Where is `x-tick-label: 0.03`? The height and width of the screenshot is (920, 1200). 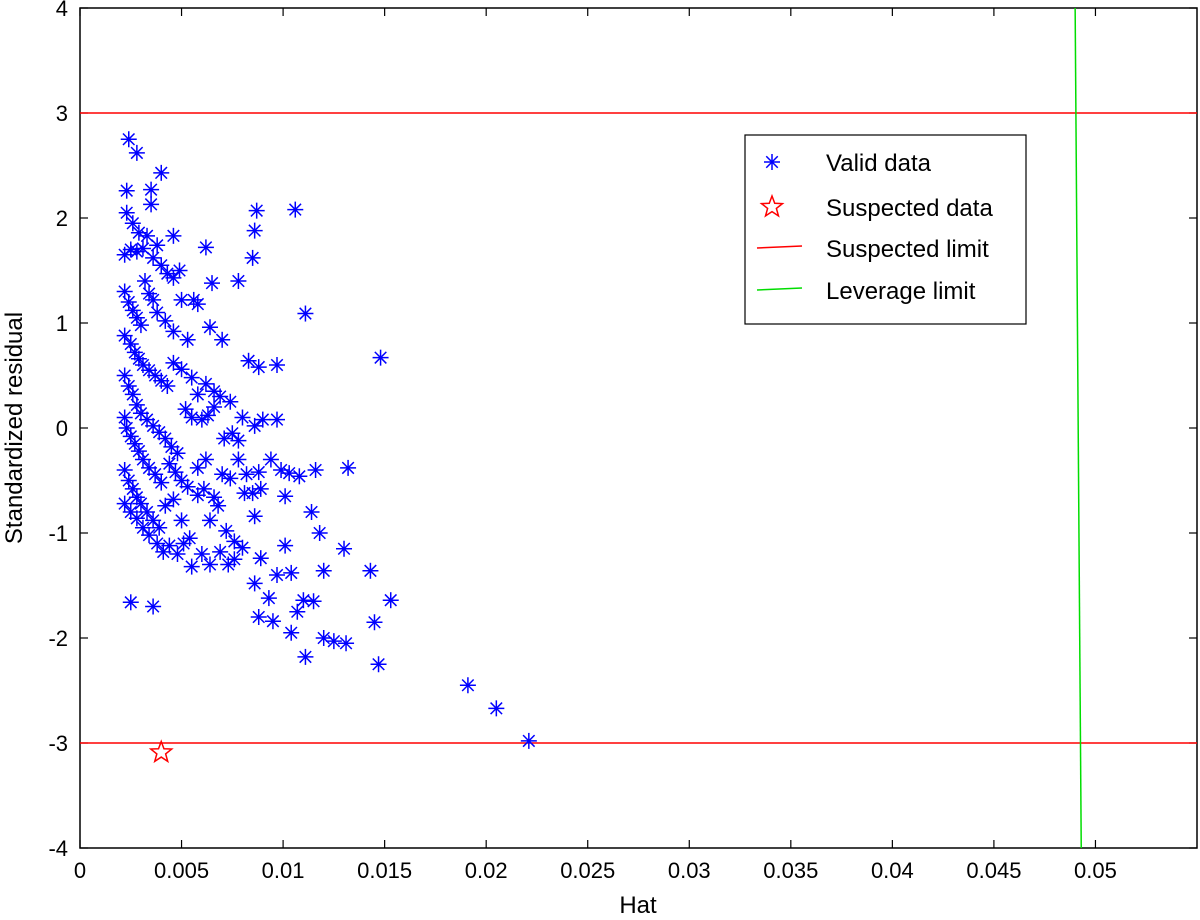 x-tick-label: 0.03 is located at coordinates (689, 870).